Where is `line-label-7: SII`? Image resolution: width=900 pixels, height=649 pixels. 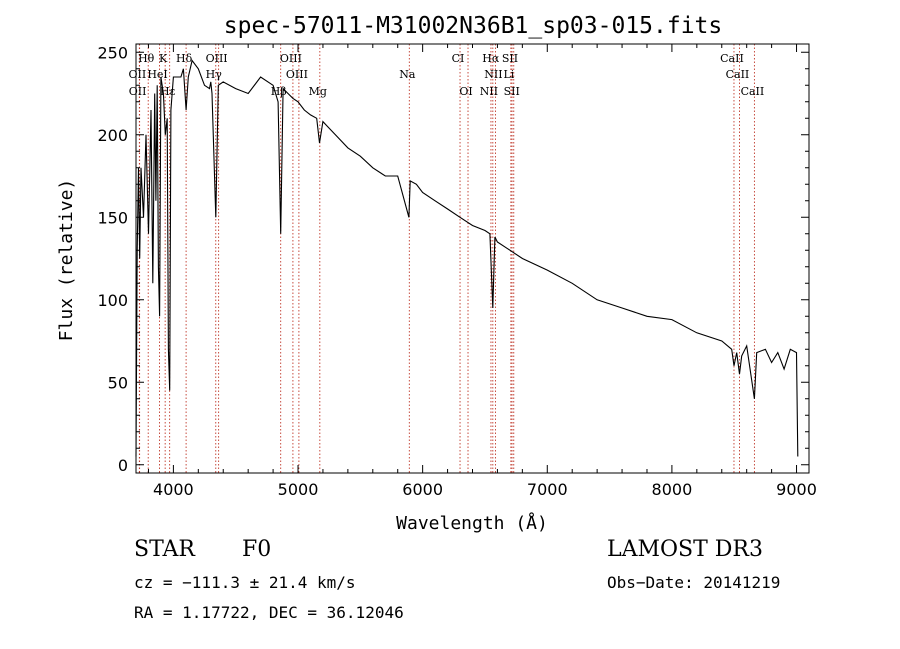
line-label-7: SII is located at coordinates (510, 58).